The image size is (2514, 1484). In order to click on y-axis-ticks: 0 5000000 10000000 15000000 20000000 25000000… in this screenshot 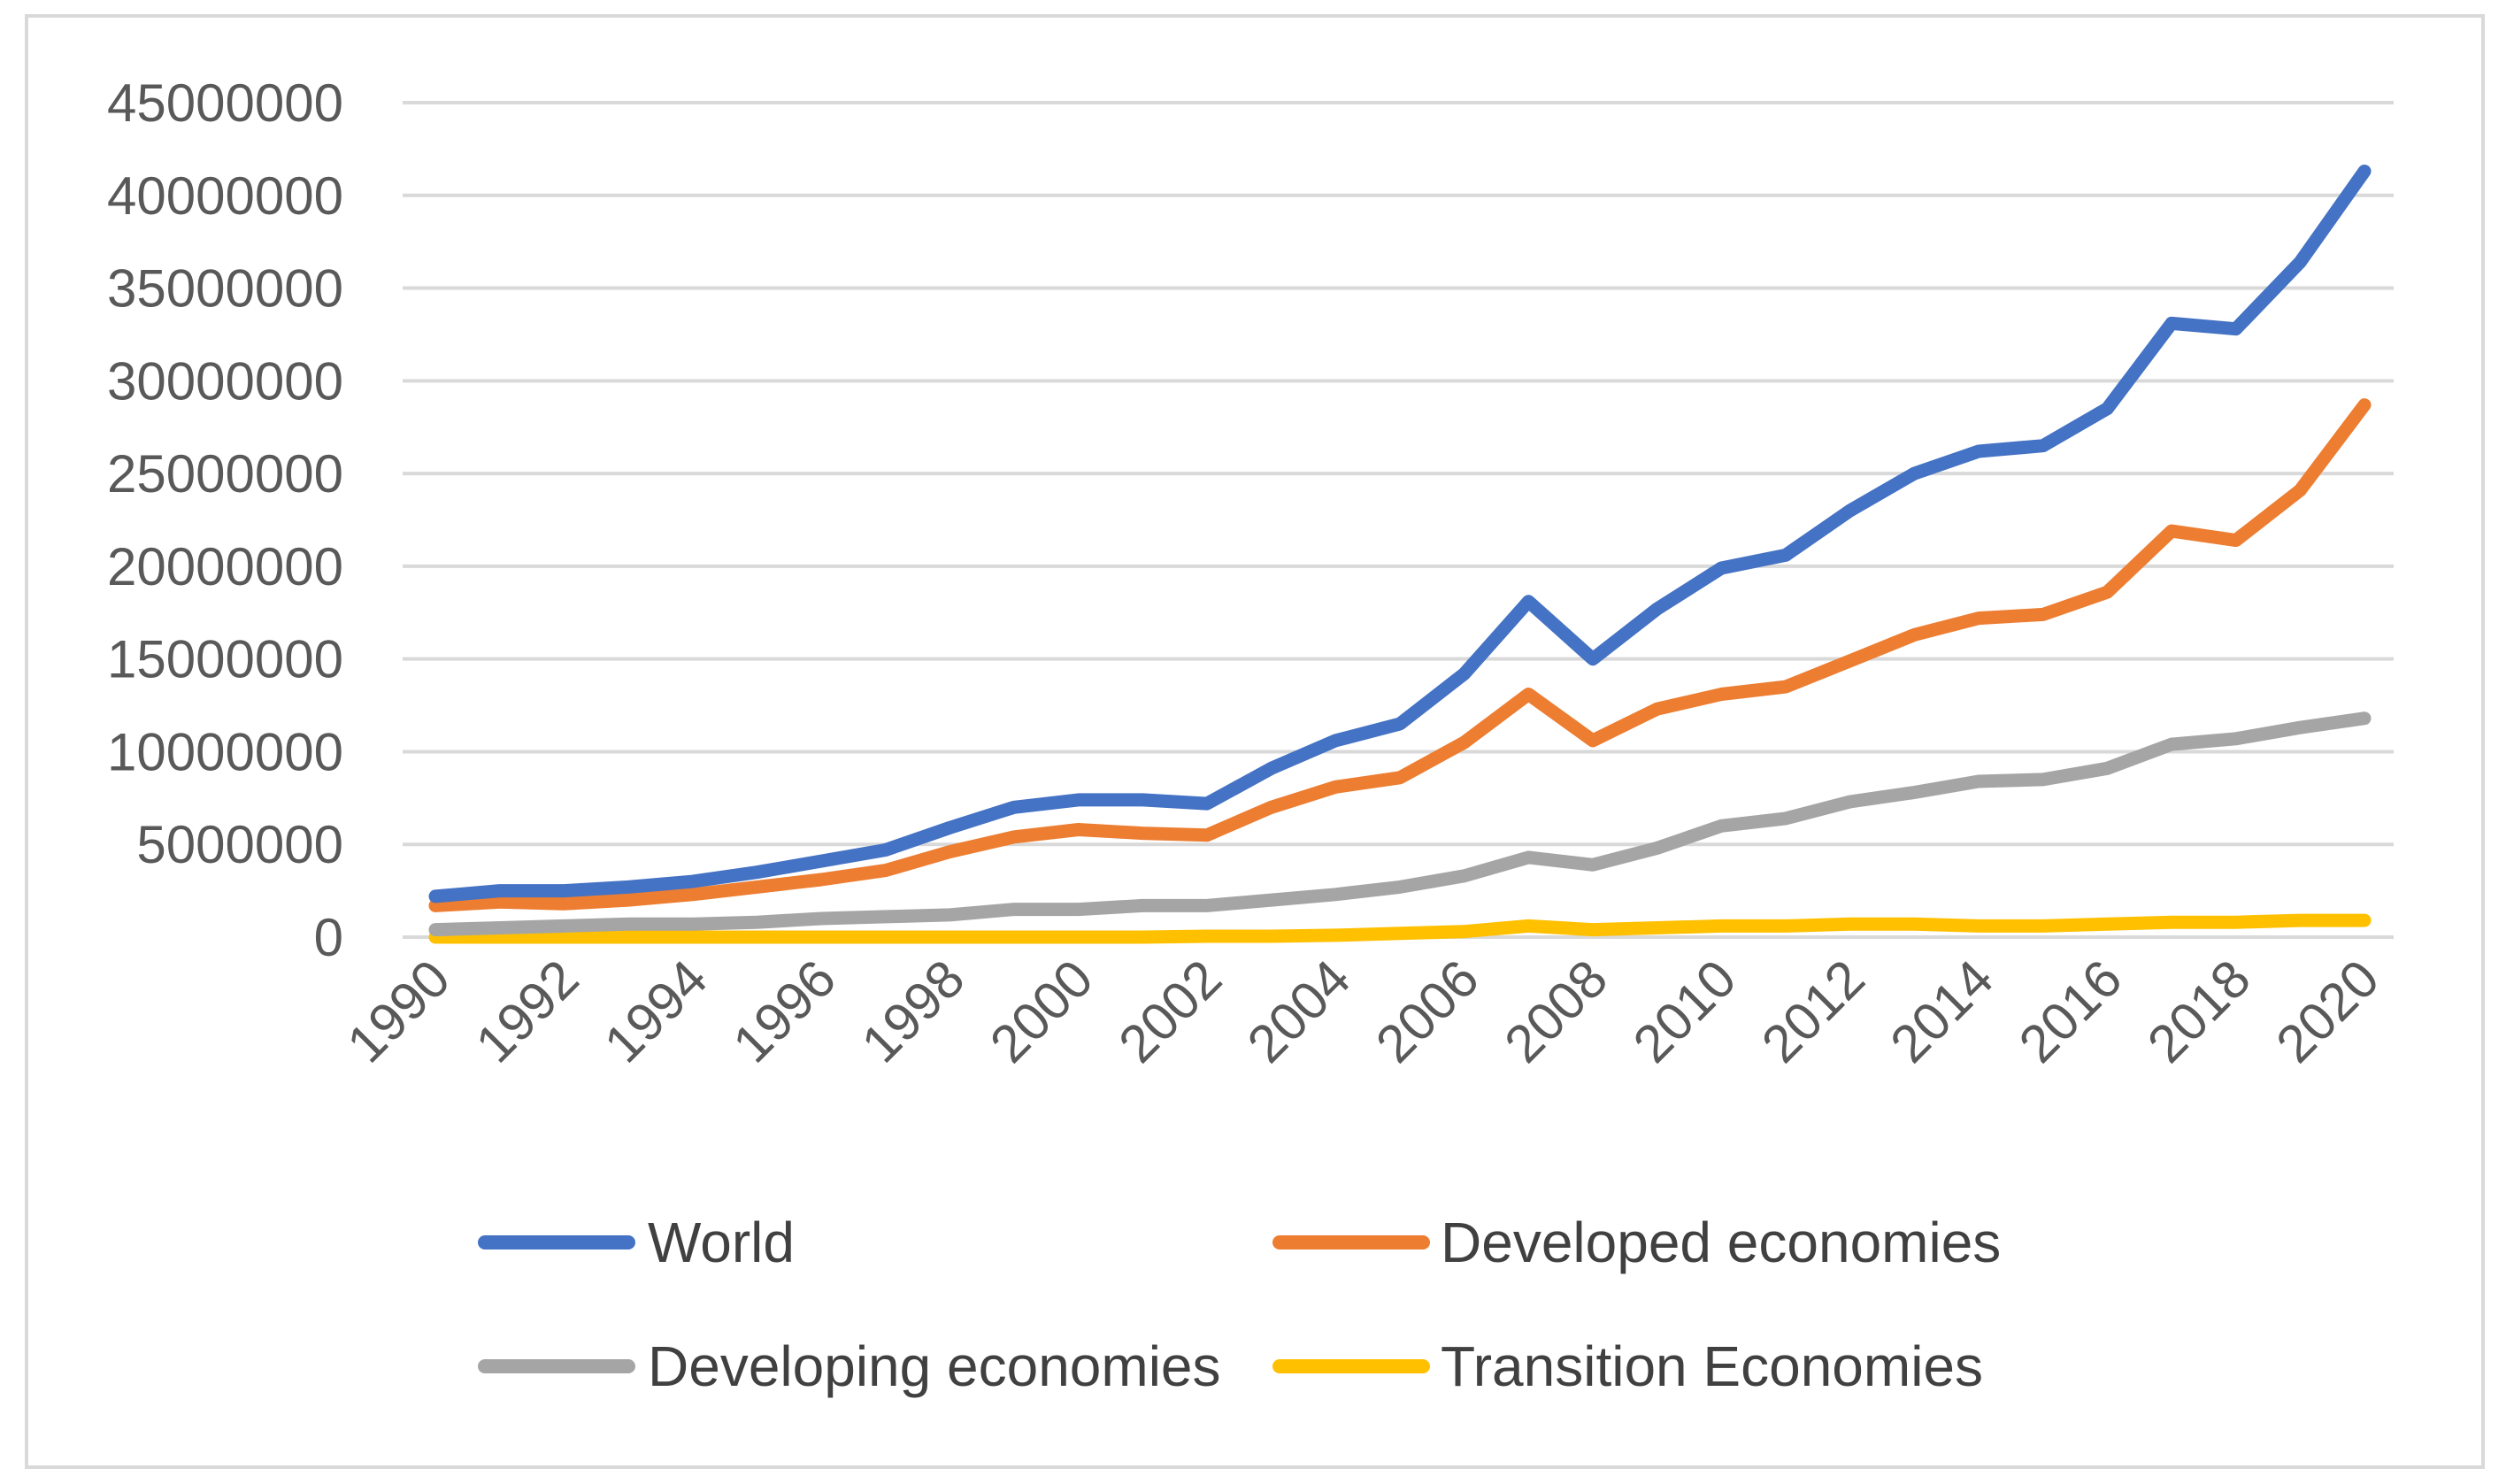, I will do `click(225, 520)`.